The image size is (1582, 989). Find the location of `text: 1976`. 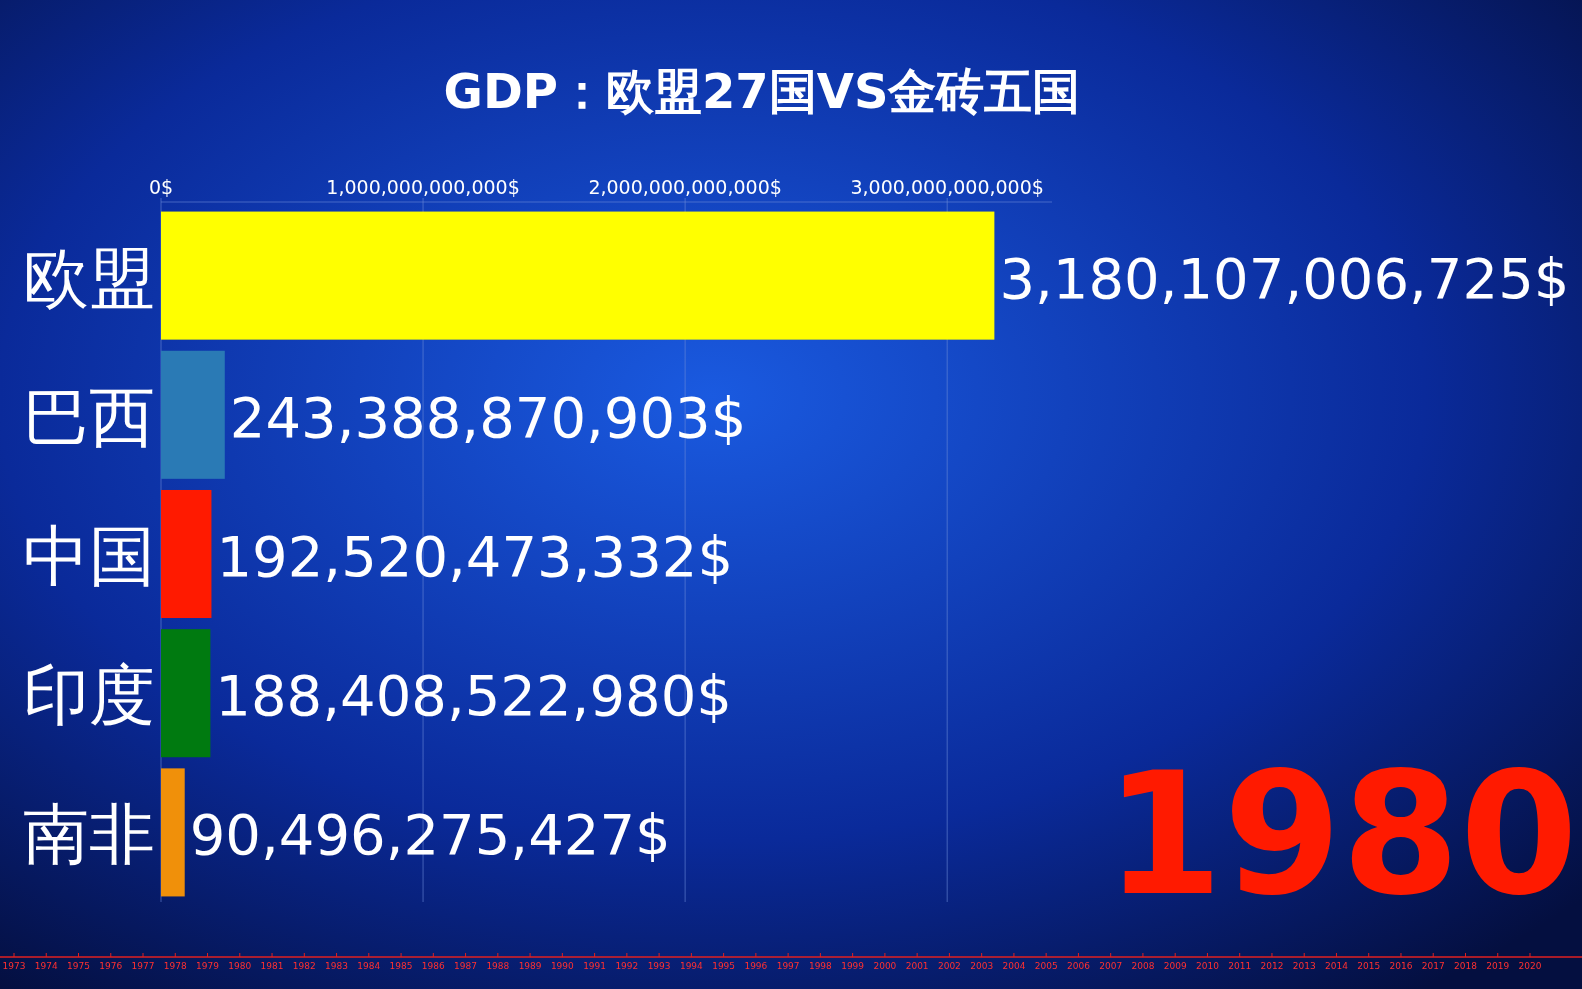

text: 1976 is located at coordinates (111, 966).